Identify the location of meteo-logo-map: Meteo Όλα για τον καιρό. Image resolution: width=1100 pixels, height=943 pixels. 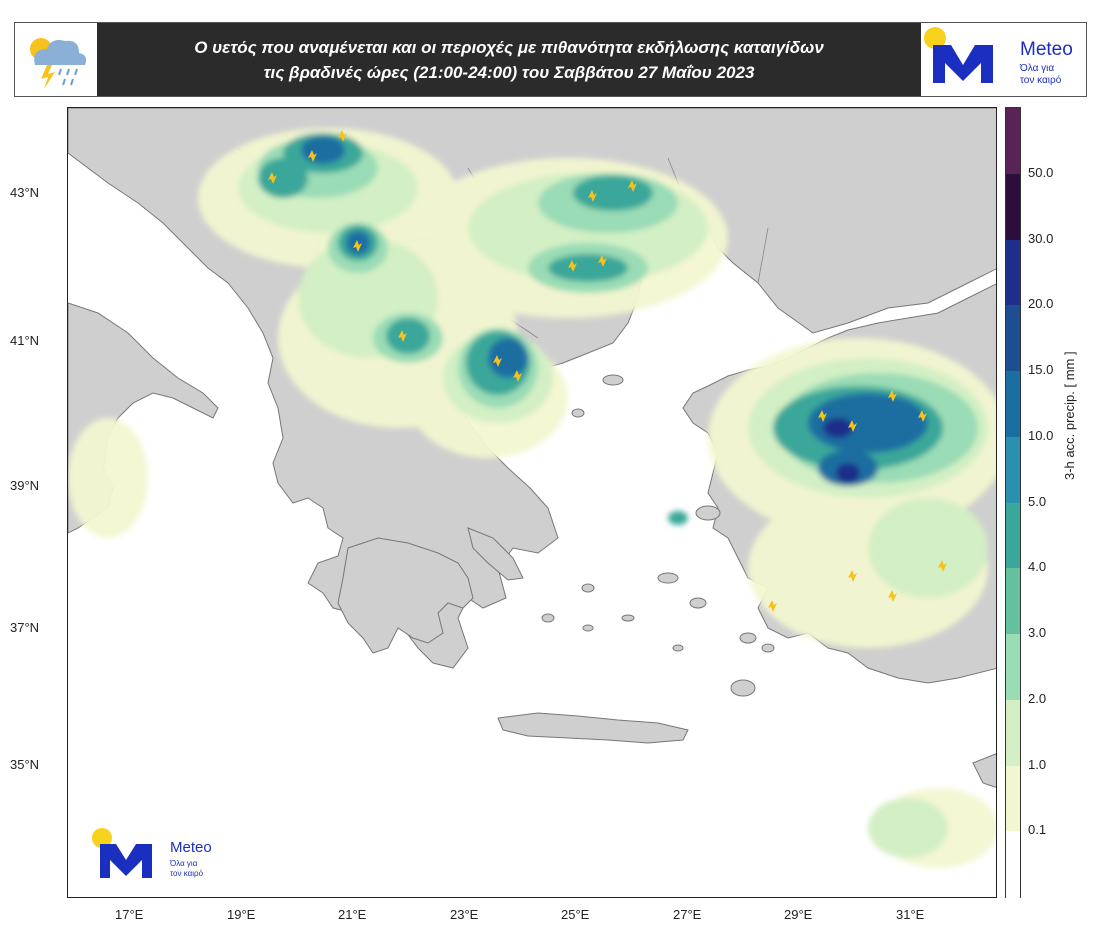
(152, 853).